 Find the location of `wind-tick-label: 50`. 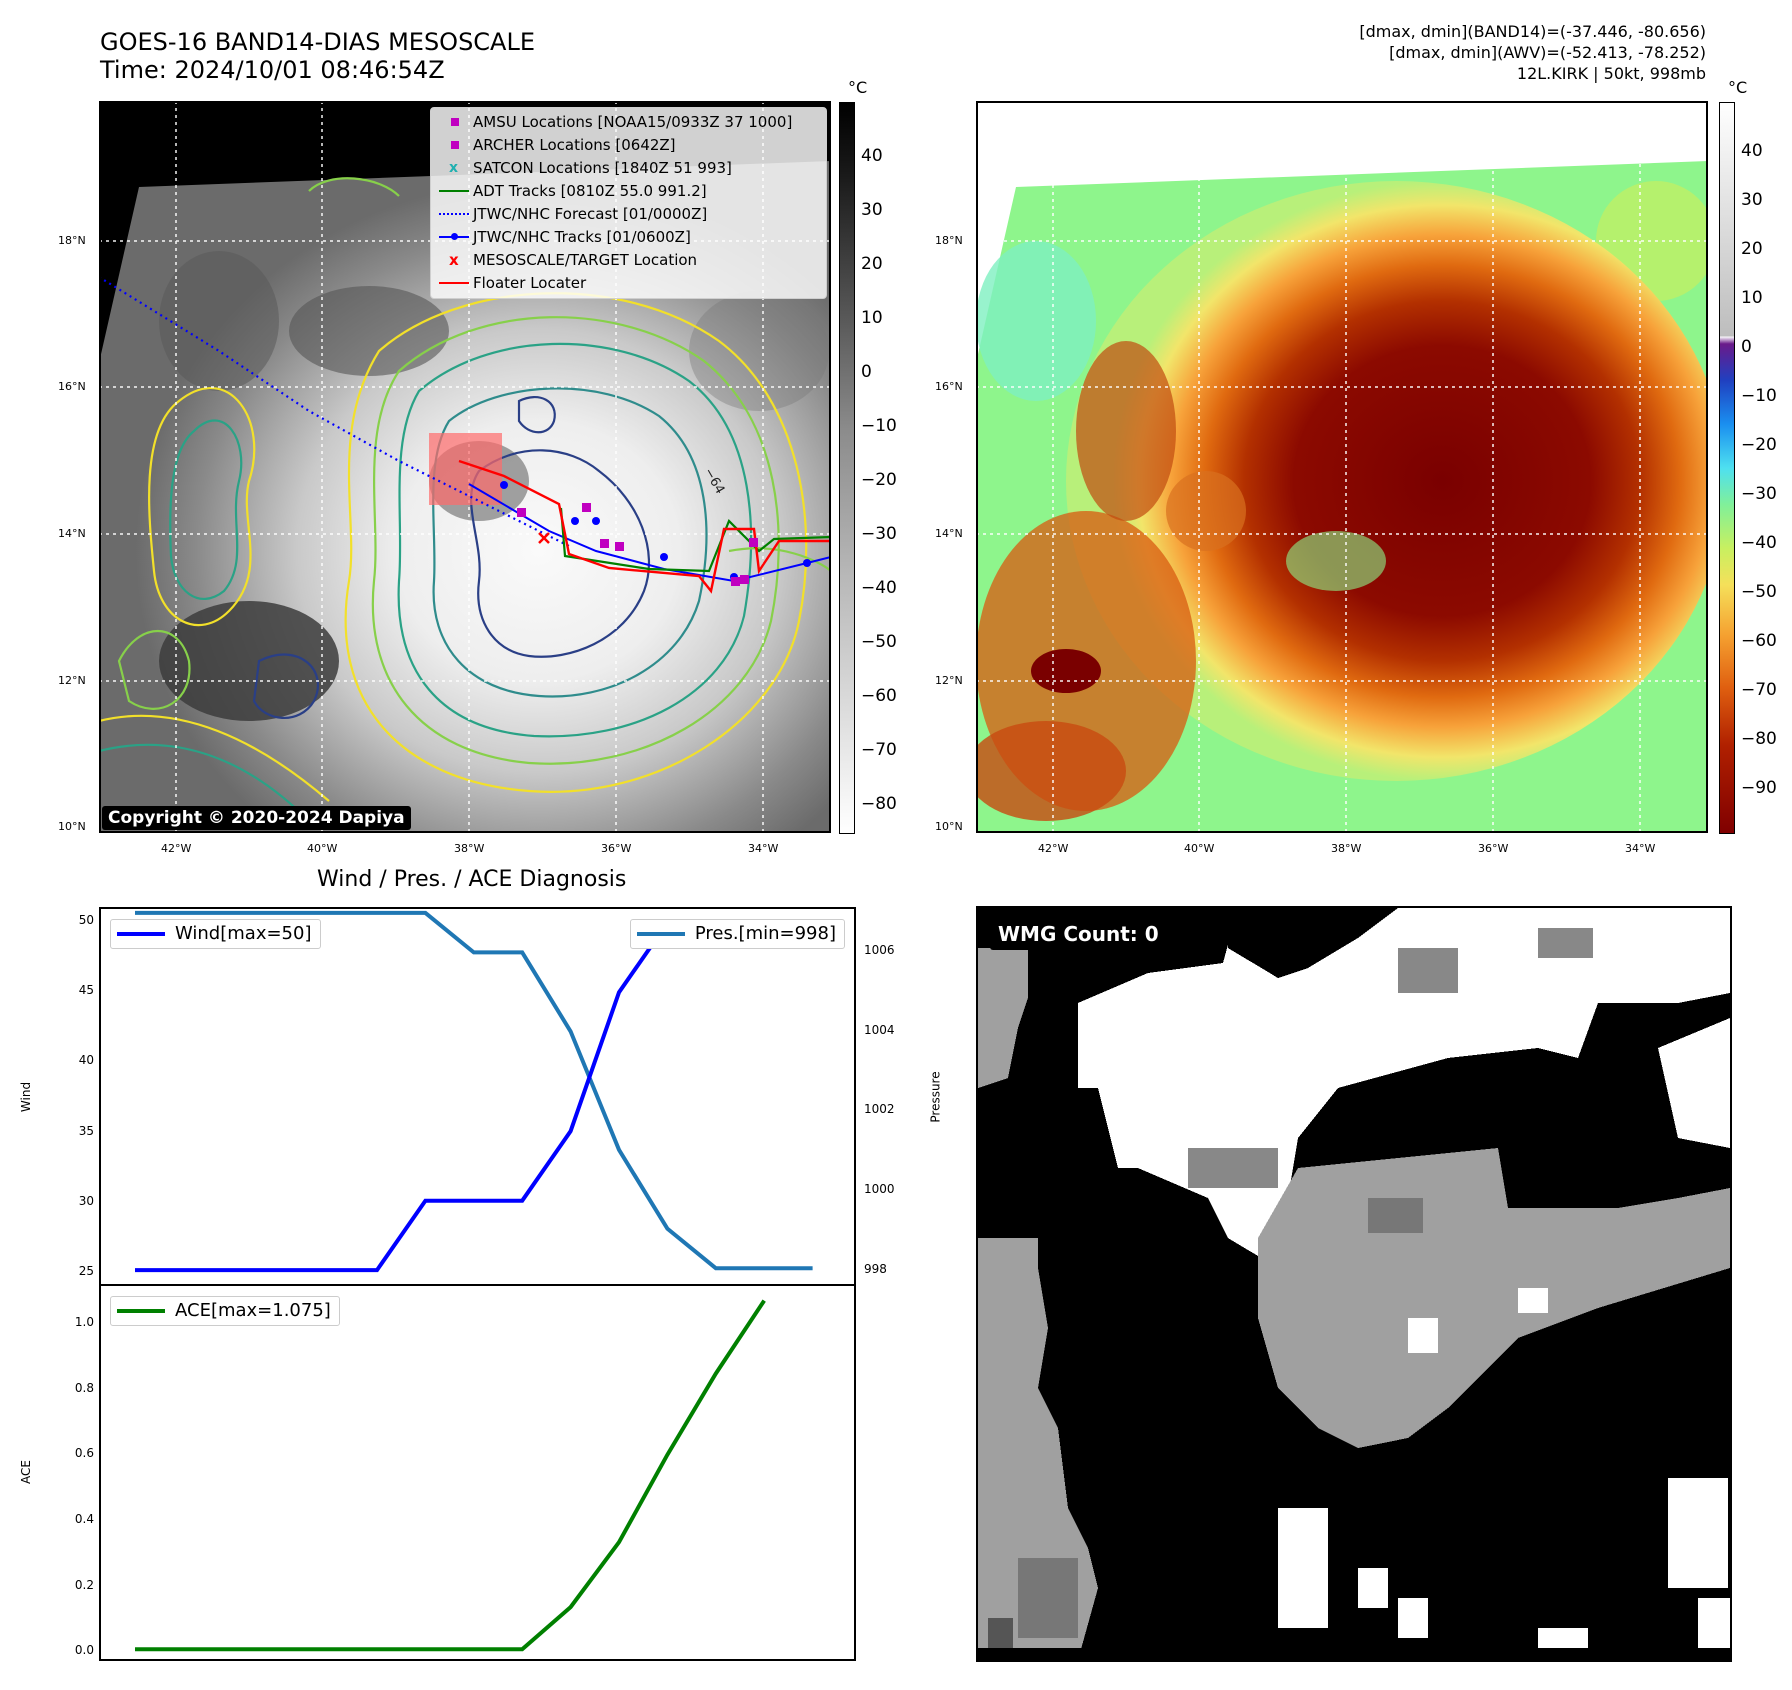

wind-tick-label: 50 is located at coordinates (86, 920).